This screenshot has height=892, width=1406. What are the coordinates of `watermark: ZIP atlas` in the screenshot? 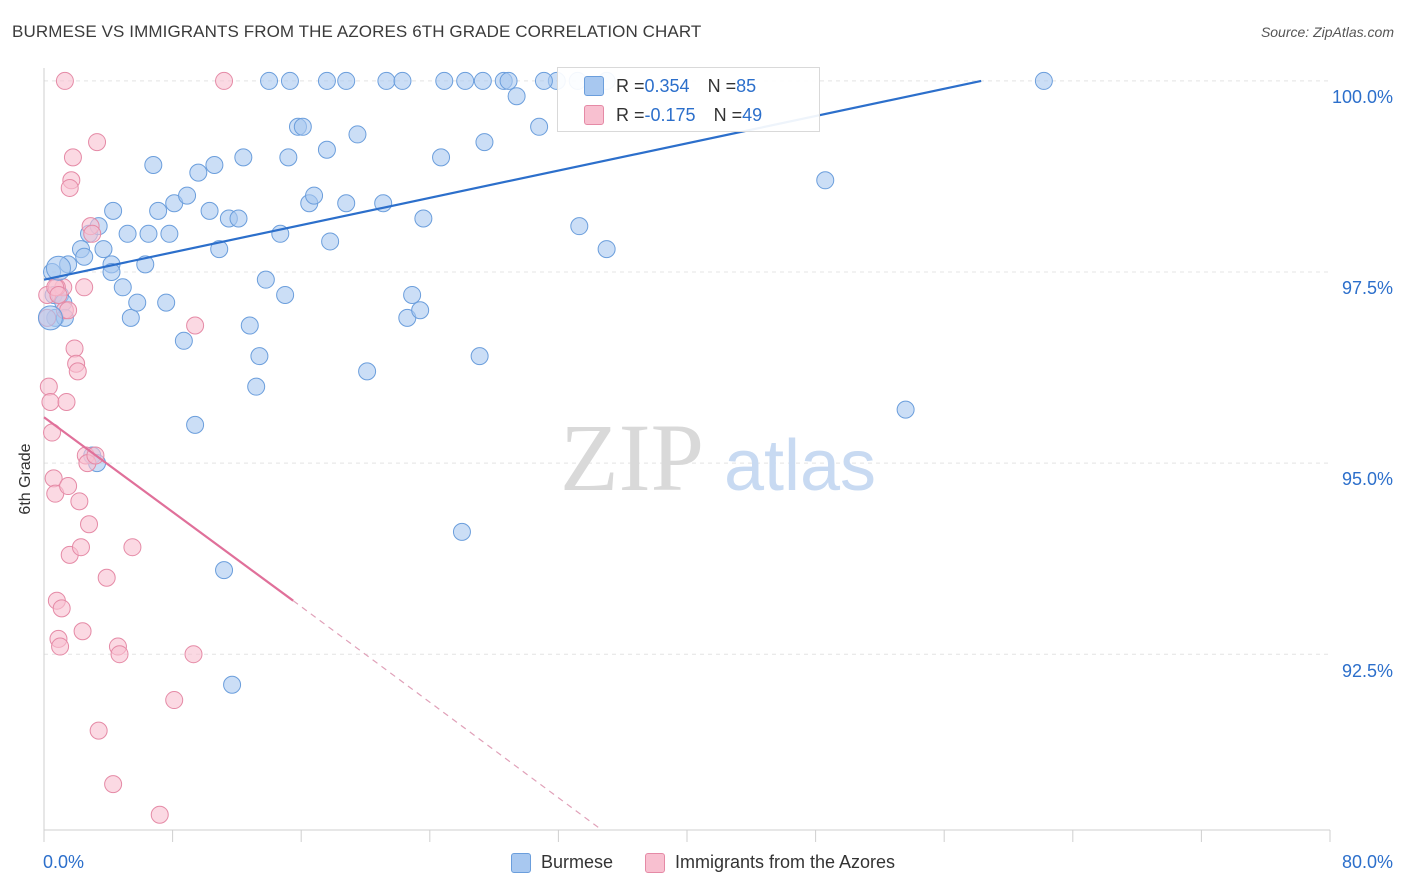 It's located at (718, 457).